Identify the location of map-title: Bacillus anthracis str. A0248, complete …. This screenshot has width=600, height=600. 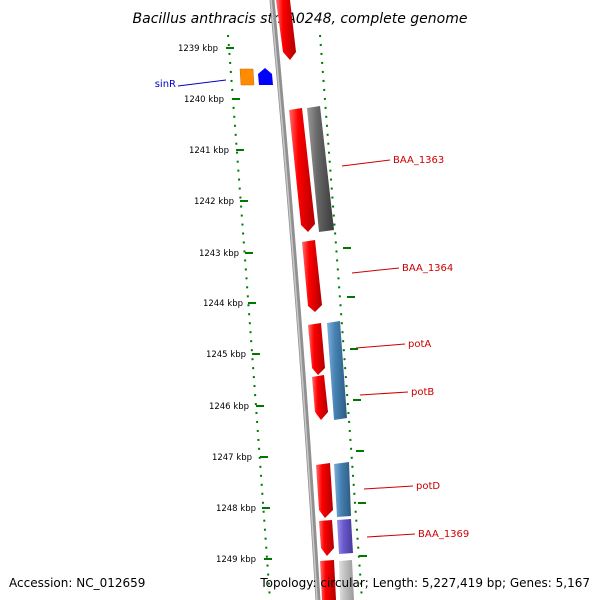
(300, 19).